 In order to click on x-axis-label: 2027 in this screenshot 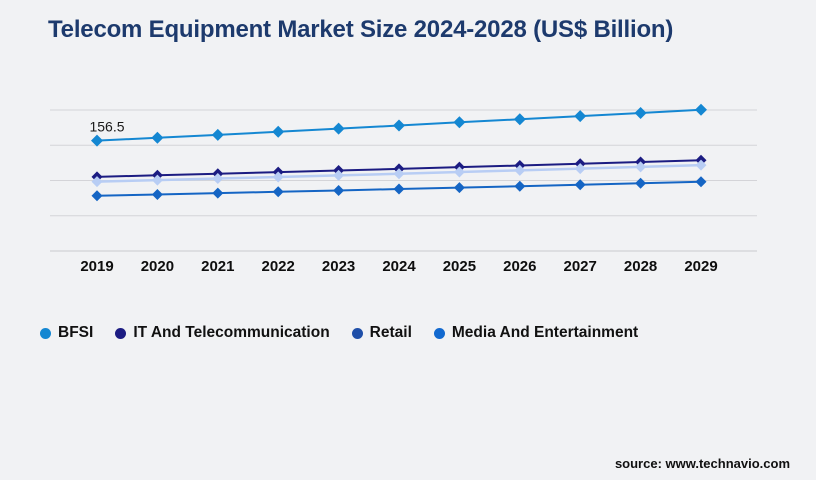, I will do `click(580, 266)`.